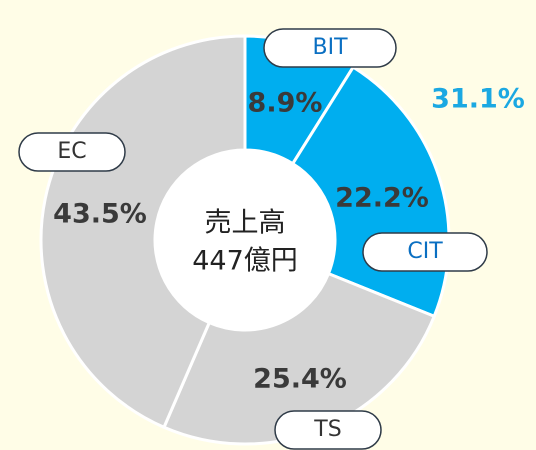 This screenshot has width=536, height=450. Describe the element at coordinates (382, 198) in the screenshot. I see `value-label: 22.2%` at that location.